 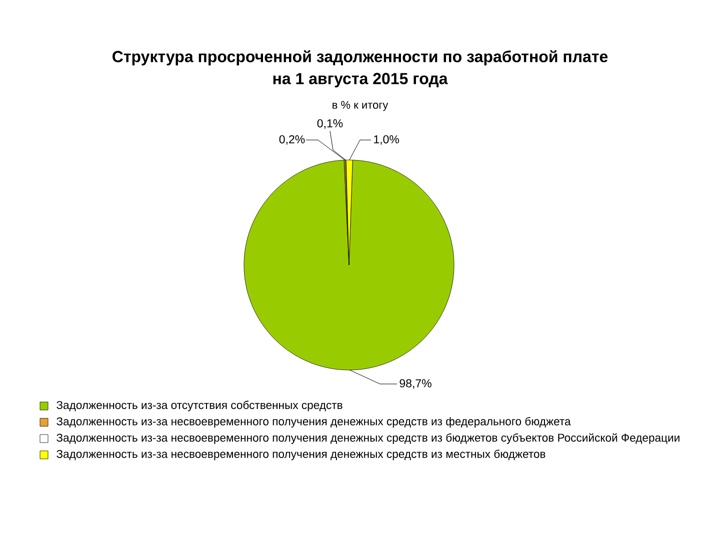 What do you see at coordinates (199, 406) in the screenshot?
I see `legend-label: Задолженность из-за отсутствия собственных средств` at bounding box center [199, 406].